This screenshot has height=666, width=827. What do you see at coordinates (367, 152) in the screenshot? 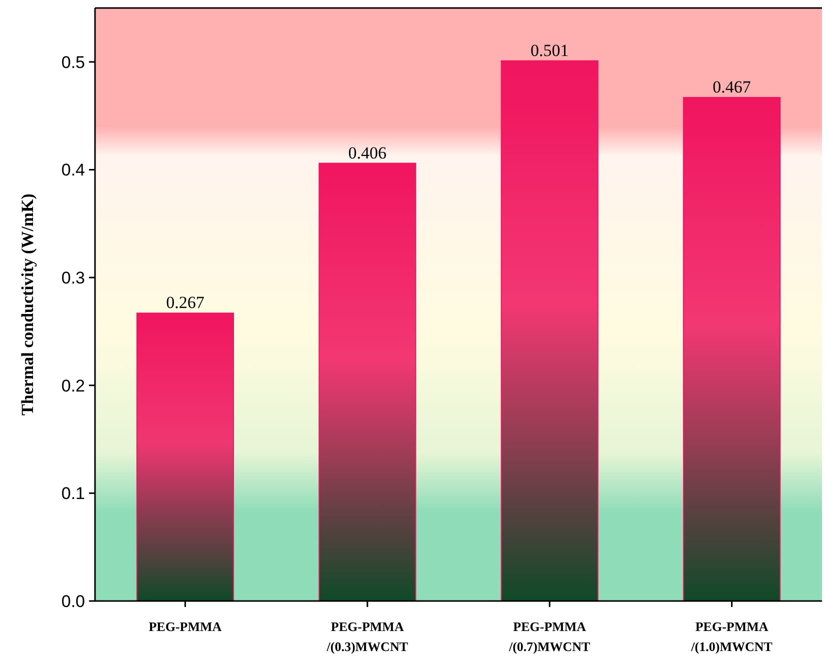
I see `data-label: 0.406` at bounding box center [367, 152].